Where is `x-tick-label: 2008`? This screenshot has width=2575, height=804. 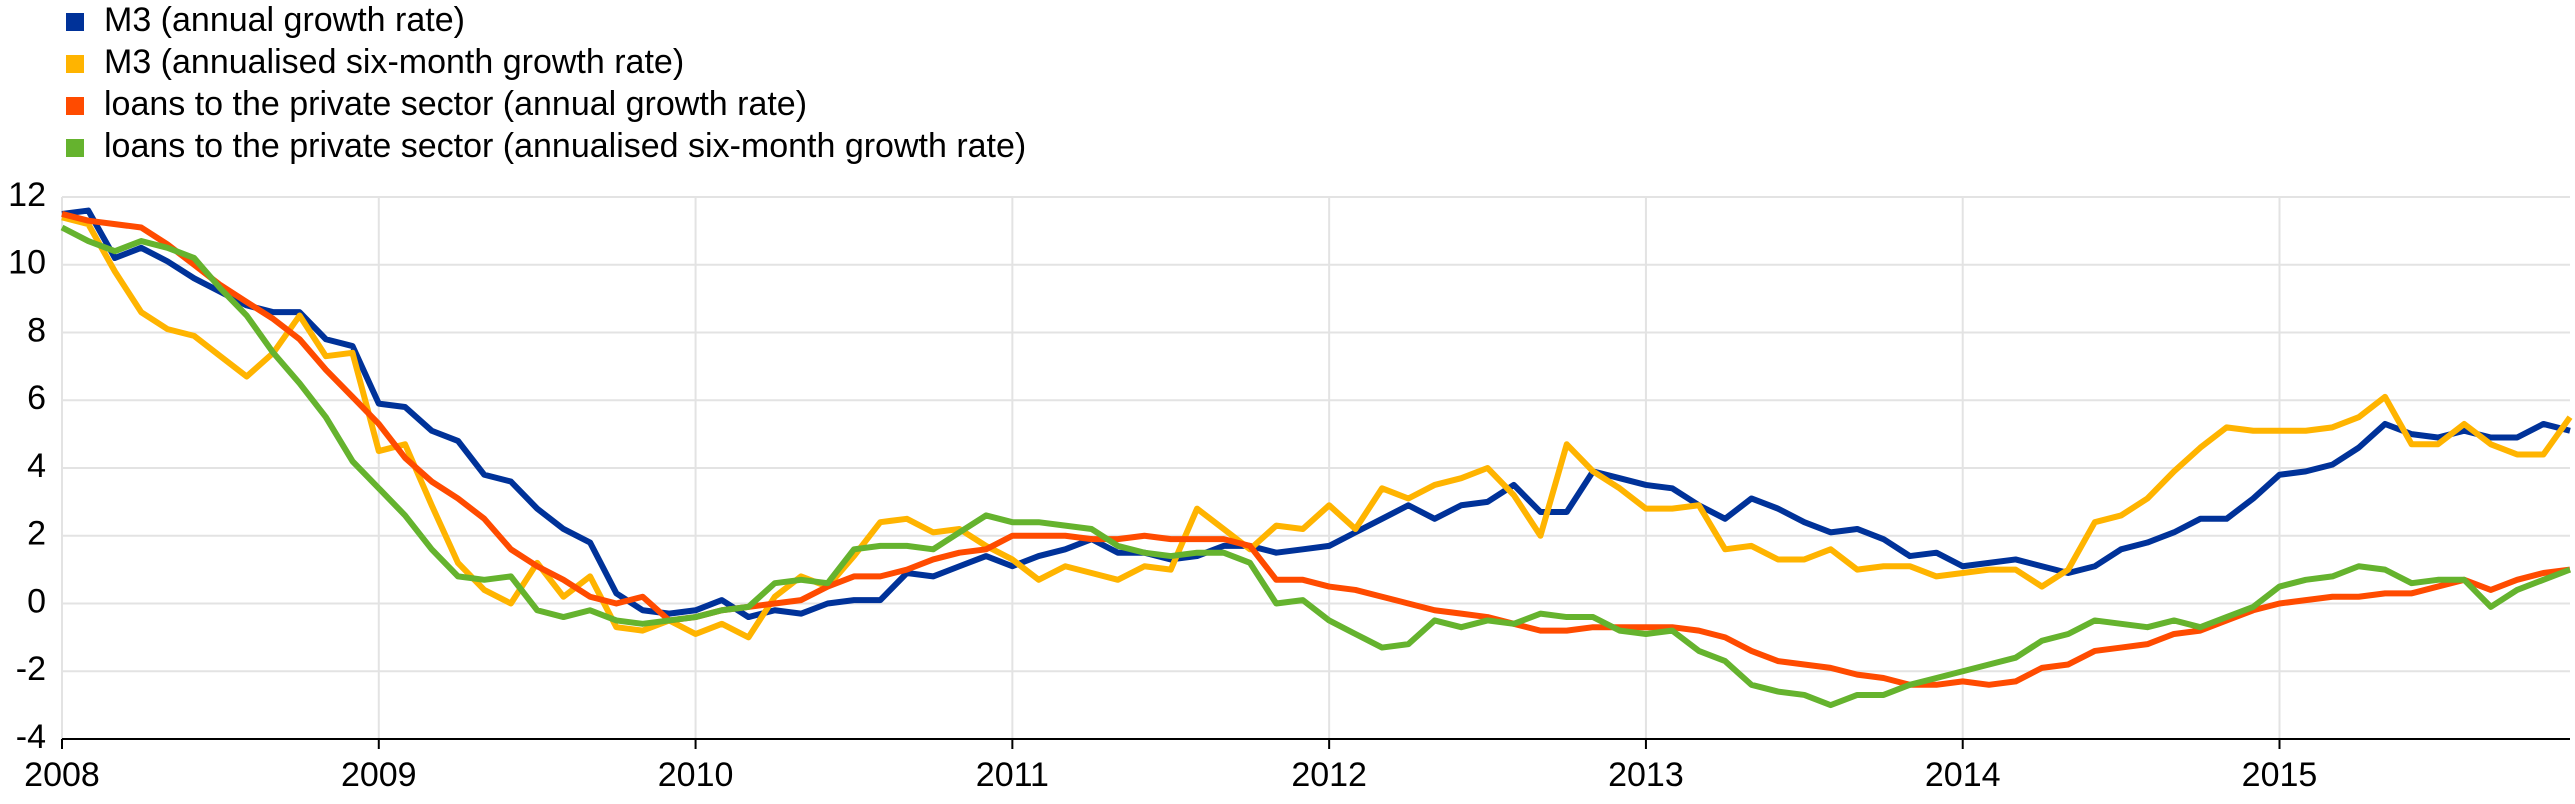
x-tick-label: 2008 is located at coordinates (62, 775).